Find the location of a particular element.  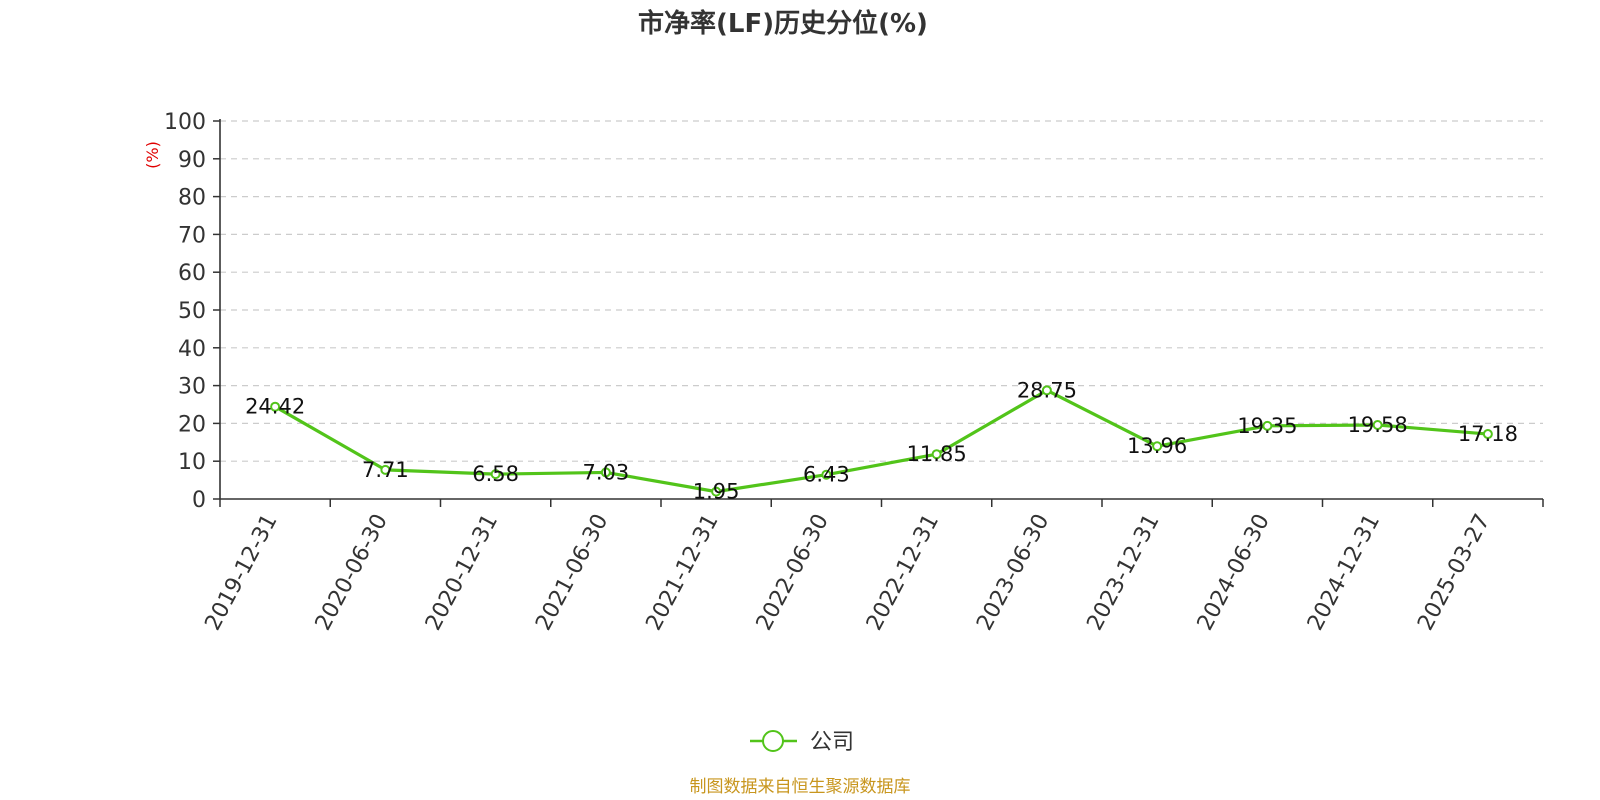

legend-label: 公司 is located at coordinates (832, 742).